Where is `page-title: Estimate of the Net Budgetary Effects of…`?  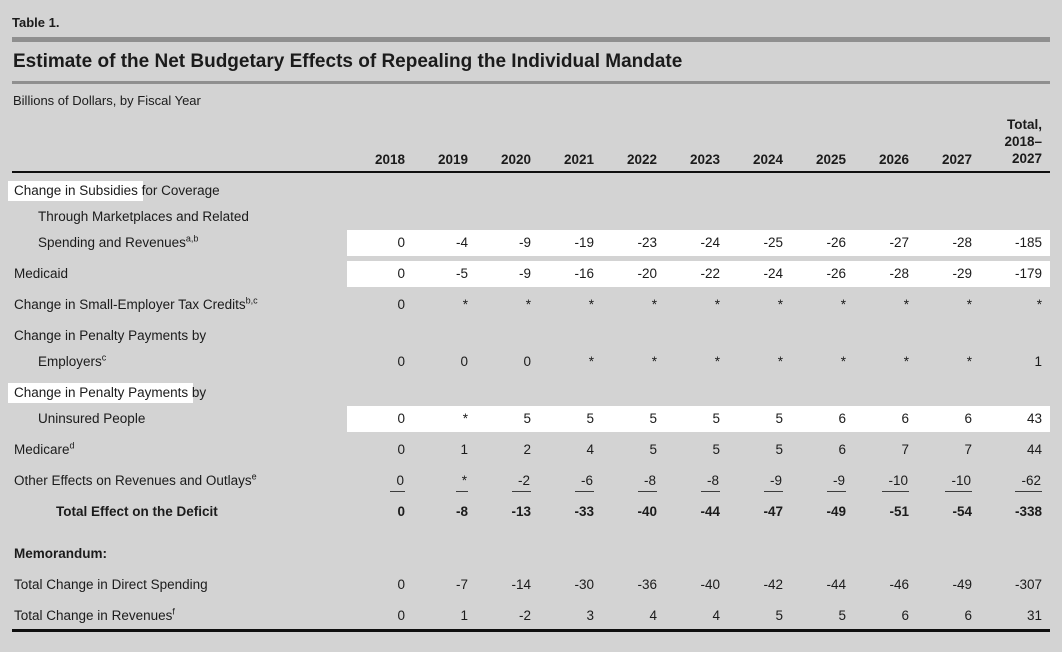
page-title: Estimate of the Net Budgetary Effects of… is located at coordinates (348, 61).